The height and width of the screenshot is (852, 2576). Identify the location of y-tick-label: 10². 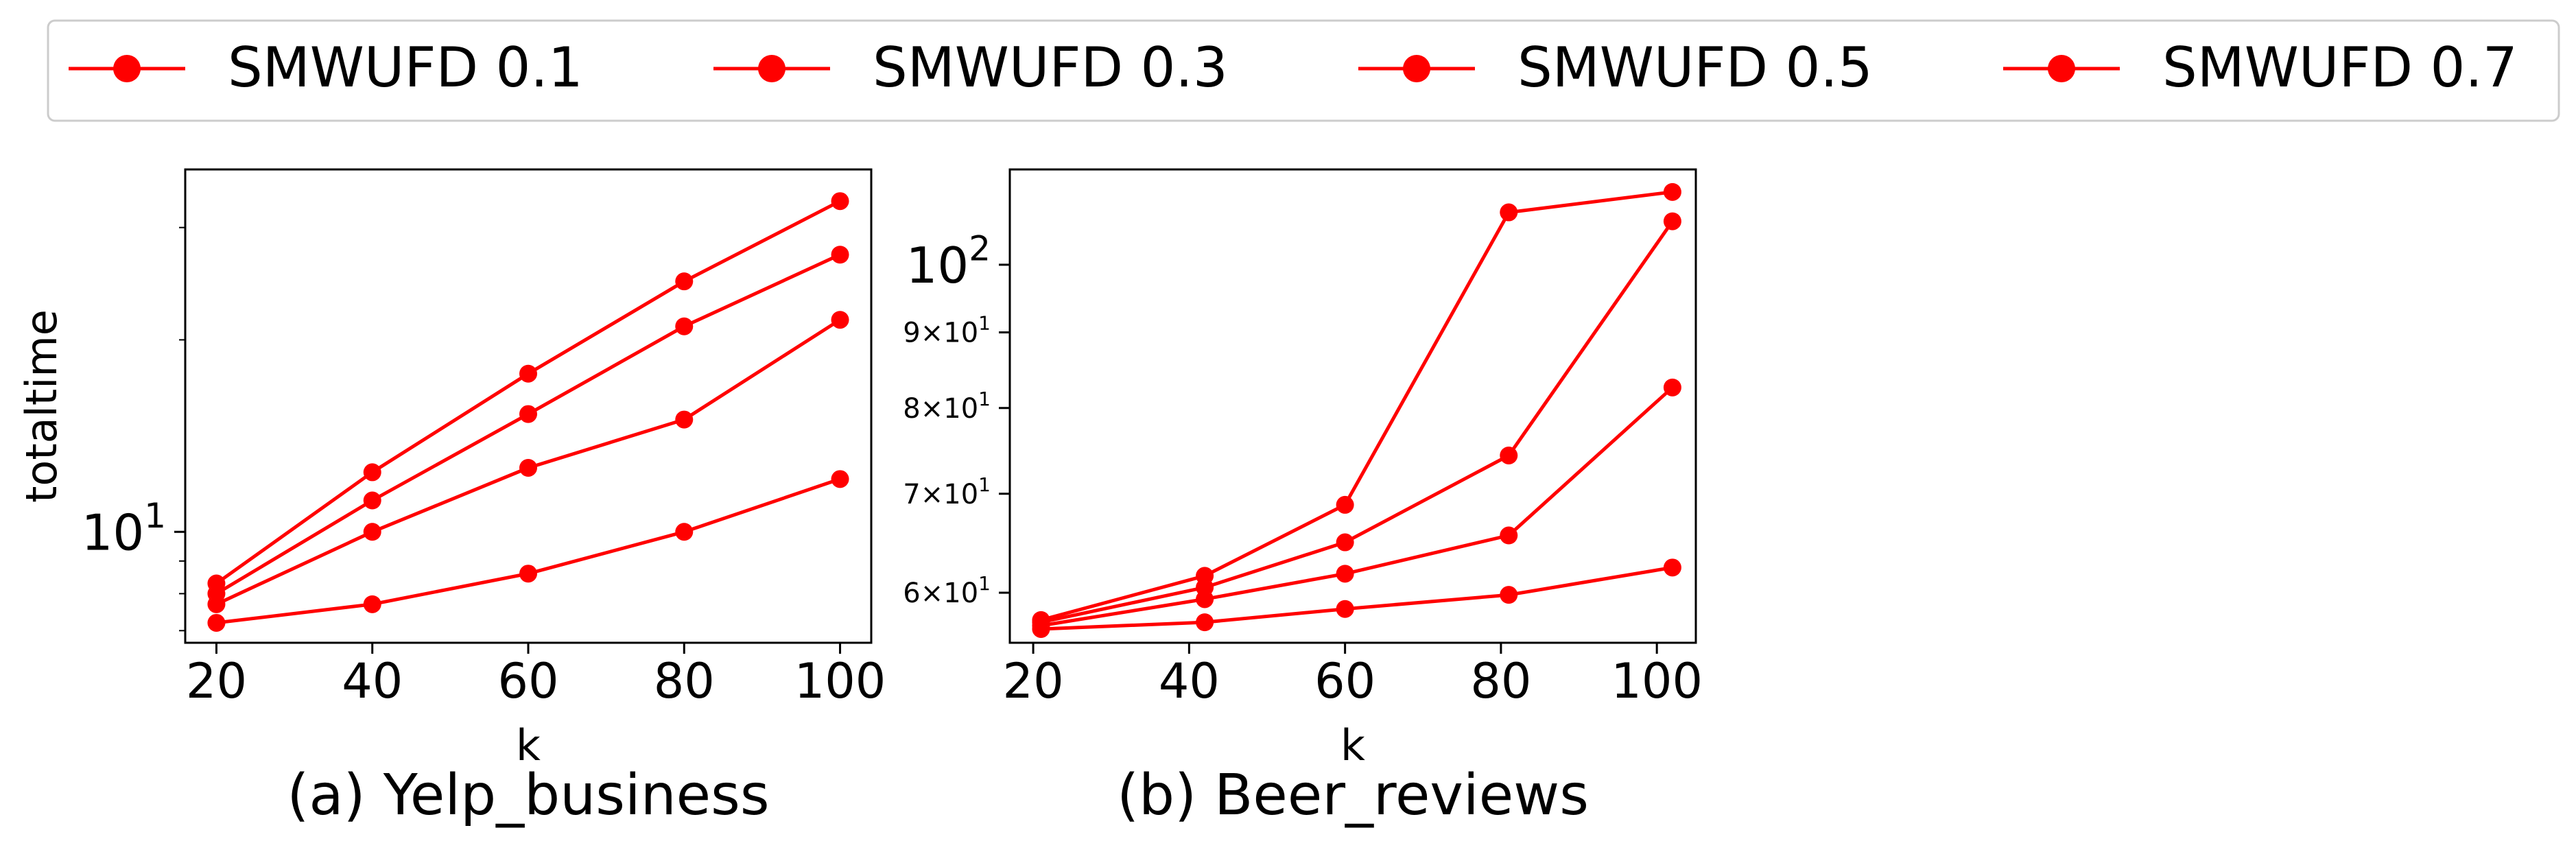
(948, 261).